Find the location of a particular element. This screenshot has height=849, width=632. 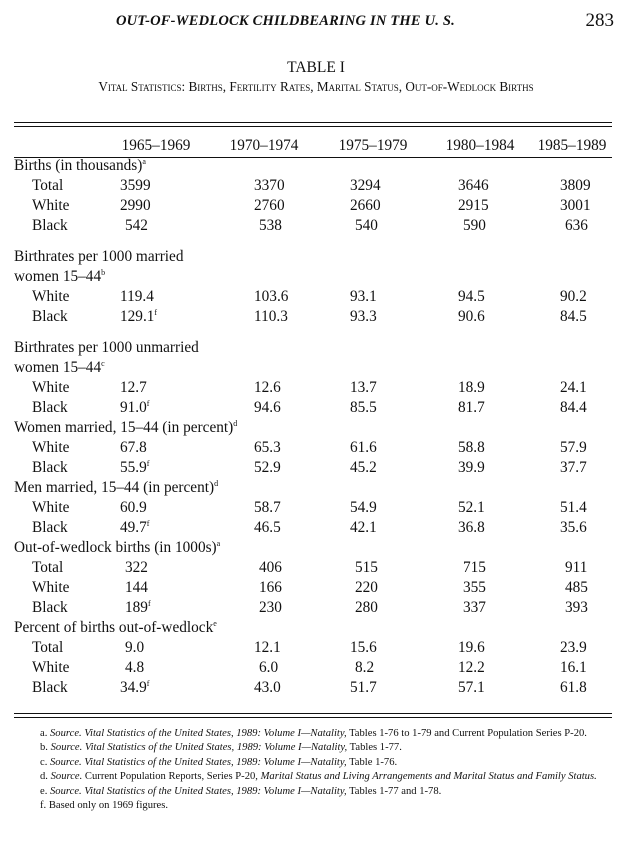

table-cell: 2990 is located at coordinates (156, 206).